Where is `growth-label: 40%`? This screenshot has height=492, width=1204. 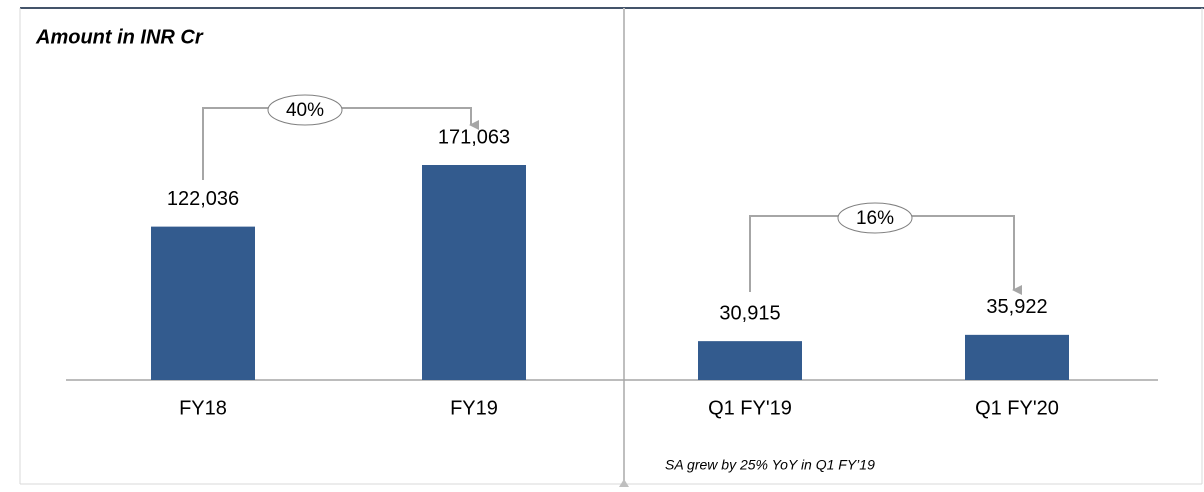 growth-label: 40% is located at coordinates (305, 110).